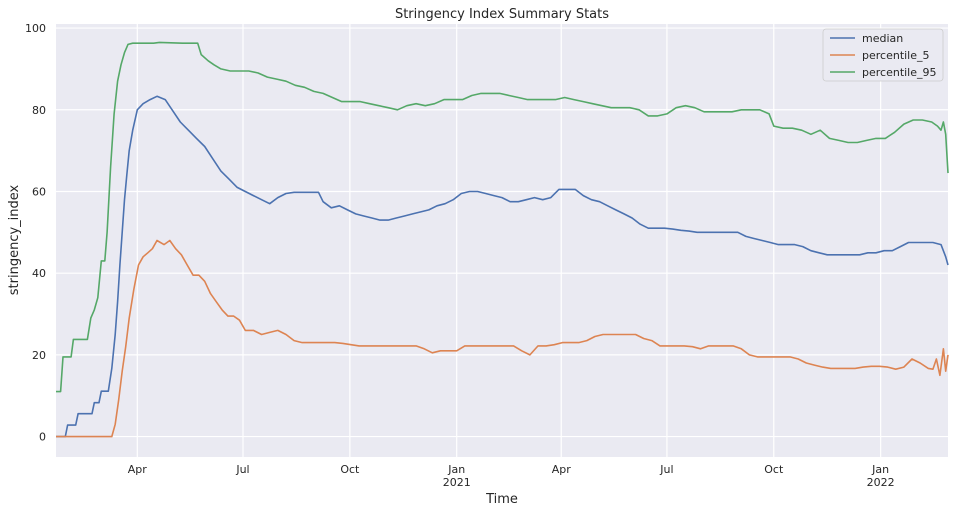 This screenshot has height=513, width=954. Describe the element at coordinates (882, 38) in the screenshot. I see `legend-label-median: median` at that location.